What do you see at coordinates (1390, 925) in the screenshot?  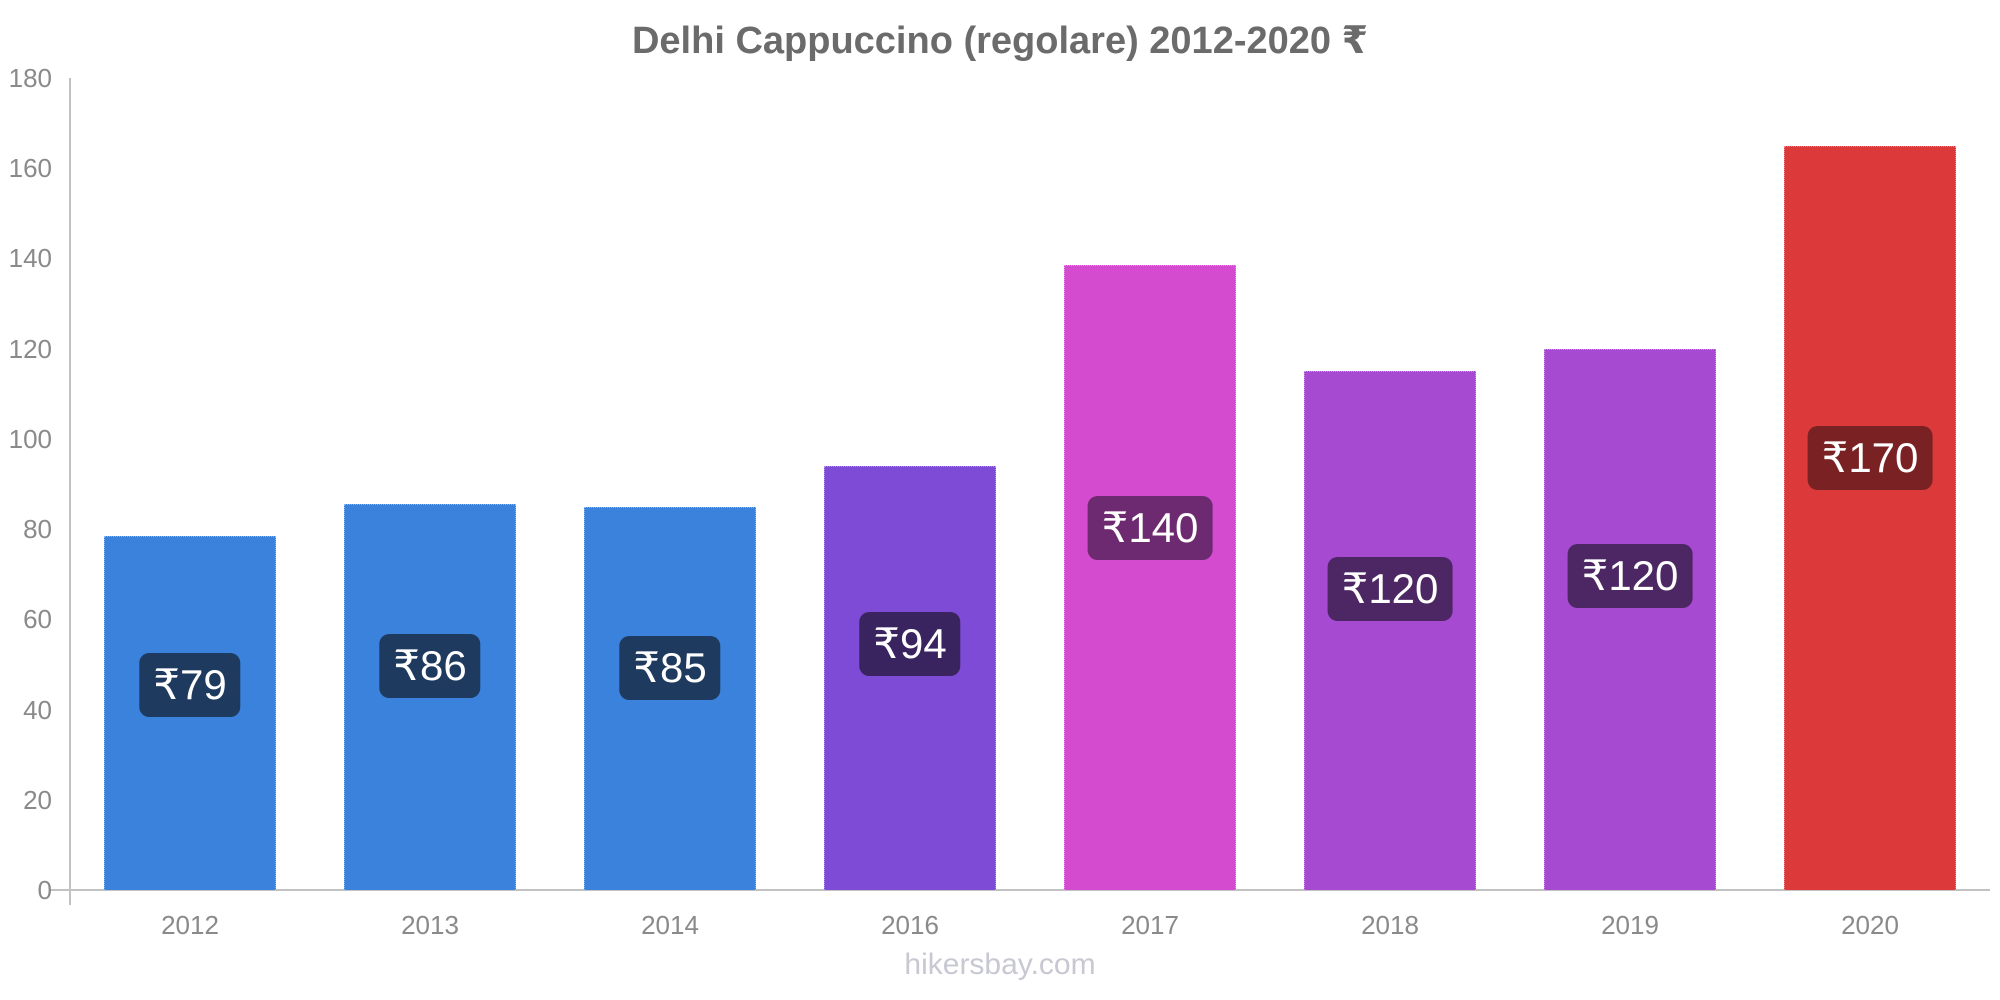 I see `x-axis-tick-label-2018: 2018` at bounding box center [1390, 925].